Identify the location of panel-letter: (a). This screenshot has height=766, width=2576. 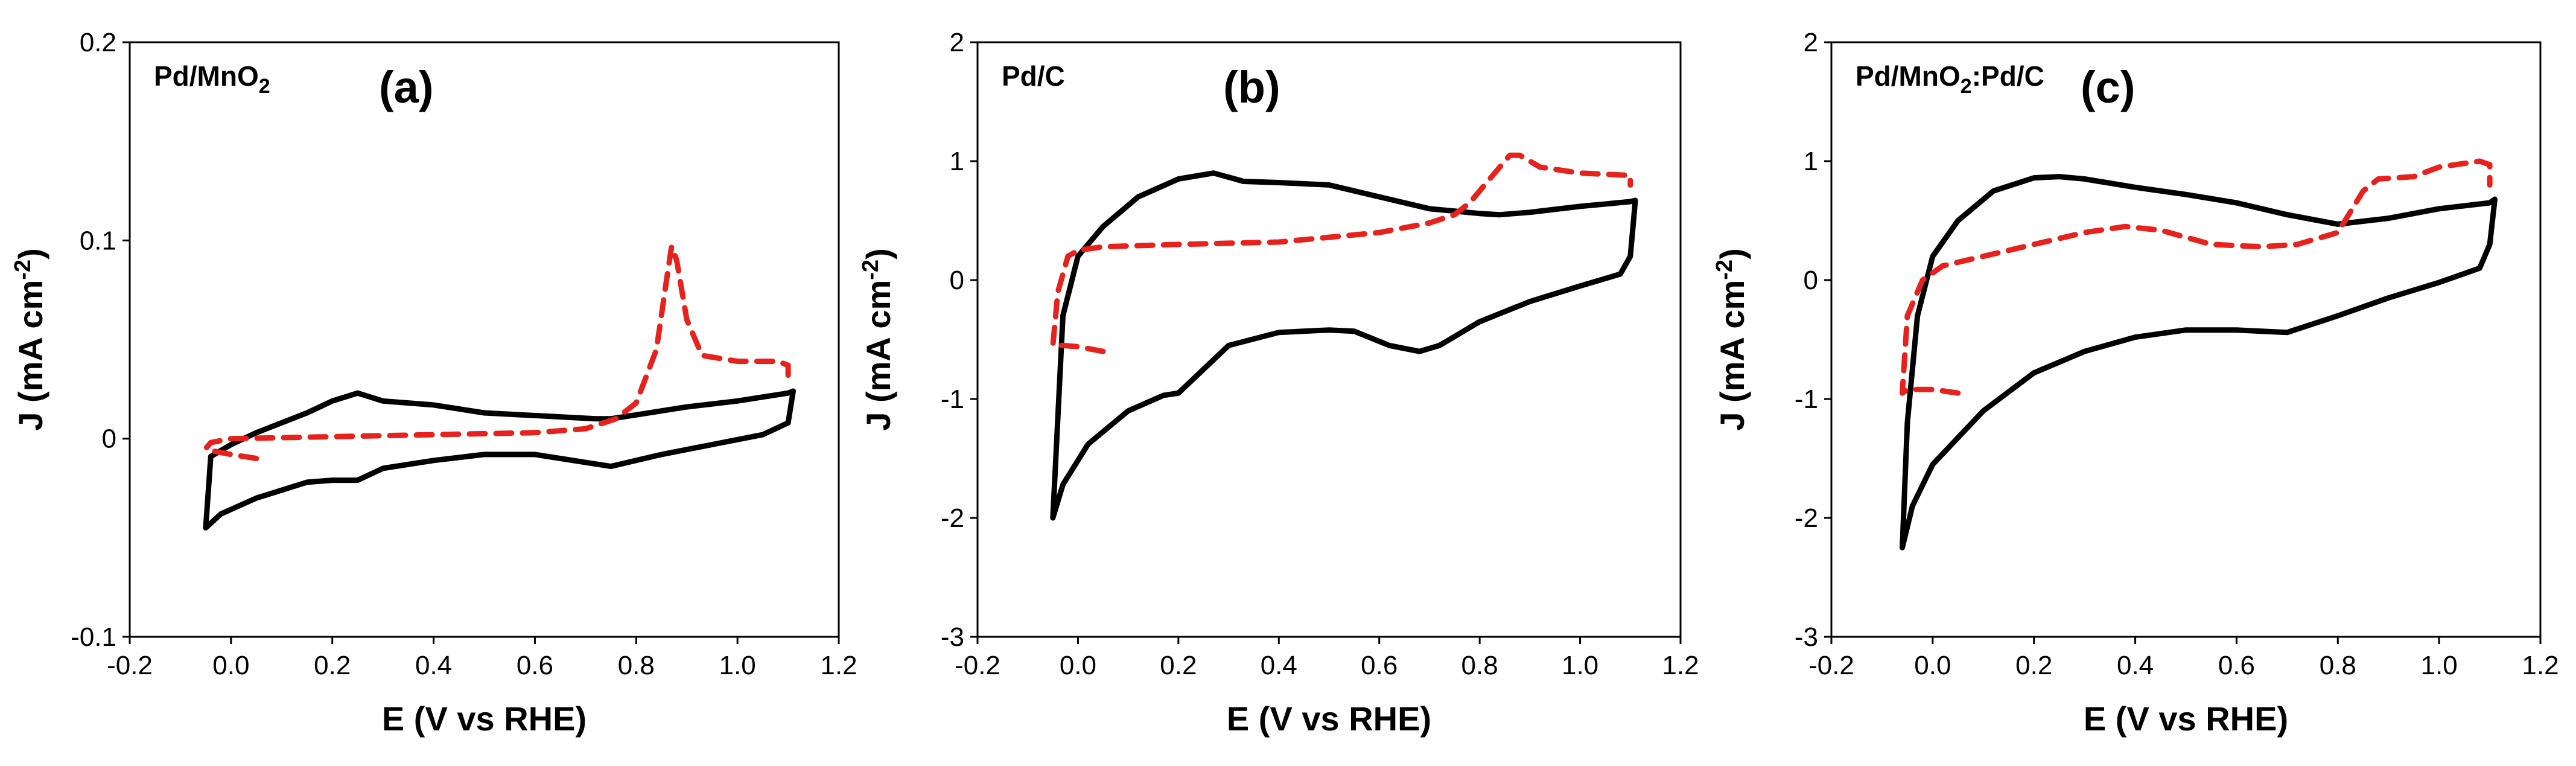
(406, 87).